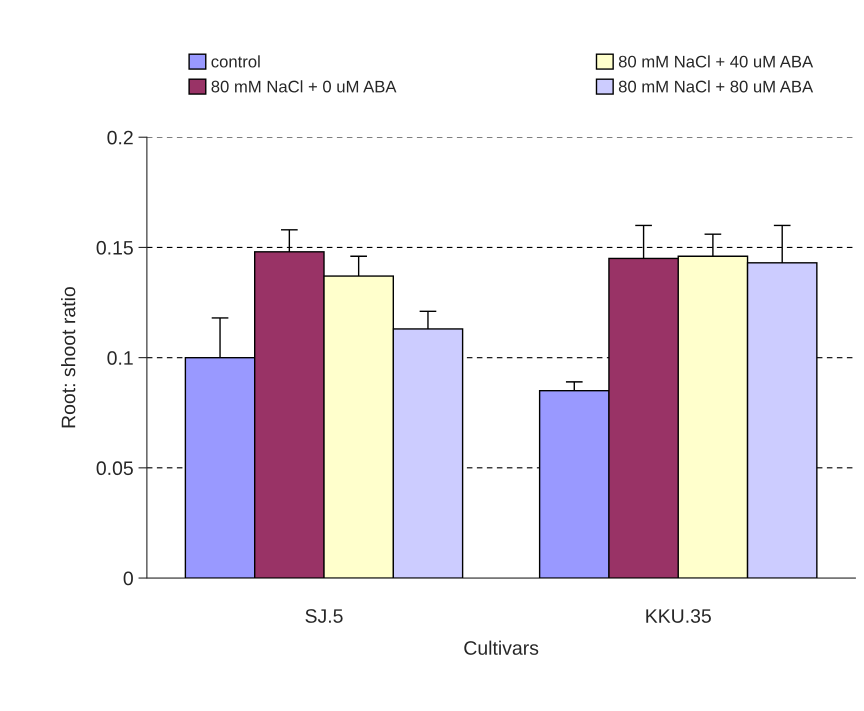  Describe the element at coordinates (324, 616) in the screenshot. I see `x-tick-label: SJ.5` at that location.